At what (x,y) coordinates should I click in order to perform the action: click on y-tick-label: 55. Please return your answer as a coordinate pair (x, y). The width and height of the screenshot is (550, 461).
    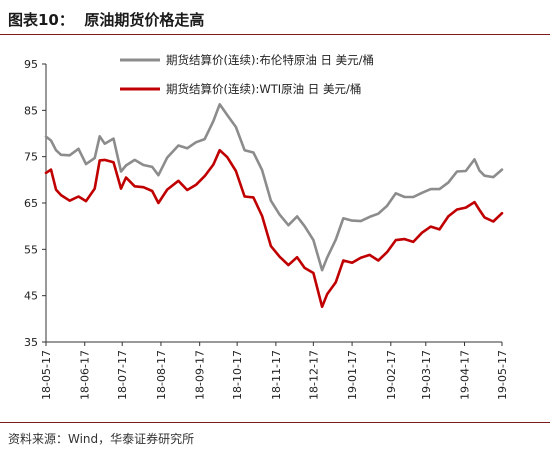
    Looking at the image, I should click on (31, 249).